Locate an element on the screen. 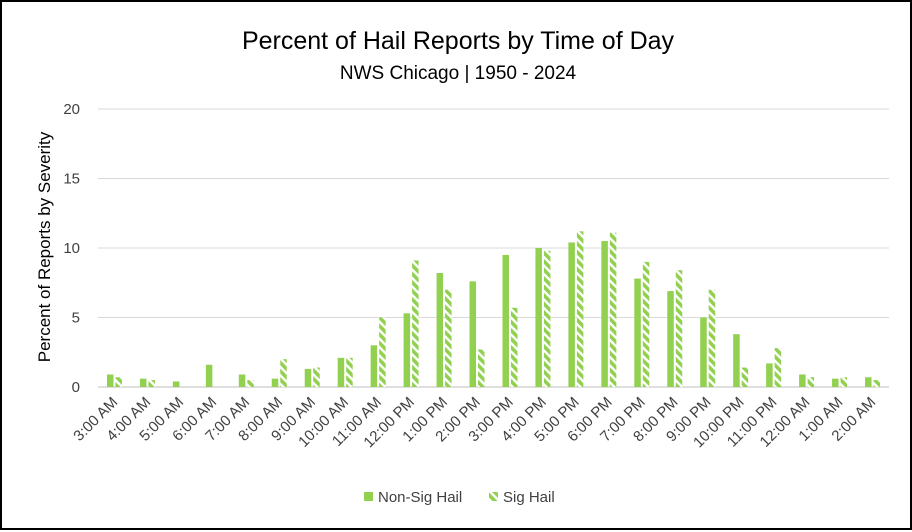 The height and width of the screenshot is (532, 912). chart-subtitle: NWS Chicago | 1950 - 2024 is located at coordinates (458, 73).